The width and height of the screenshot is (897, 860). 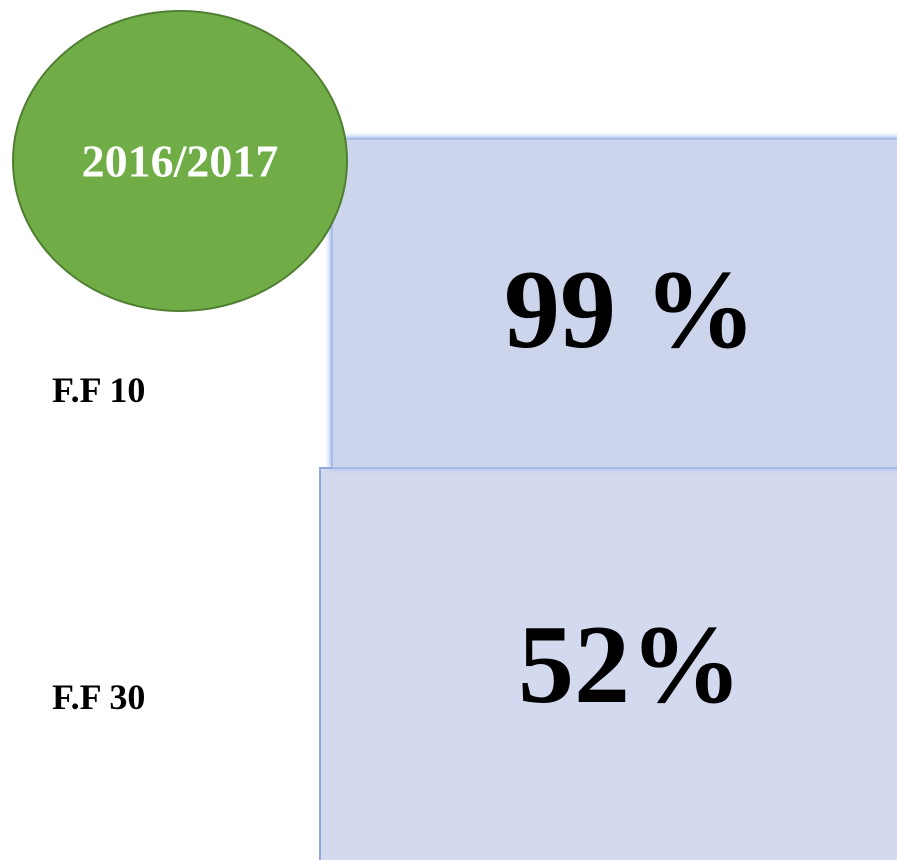 What do you see at coordinates (98, 390) in the screenshot?
I see `row-label: F.F 10` at bounding box center [98, 390].